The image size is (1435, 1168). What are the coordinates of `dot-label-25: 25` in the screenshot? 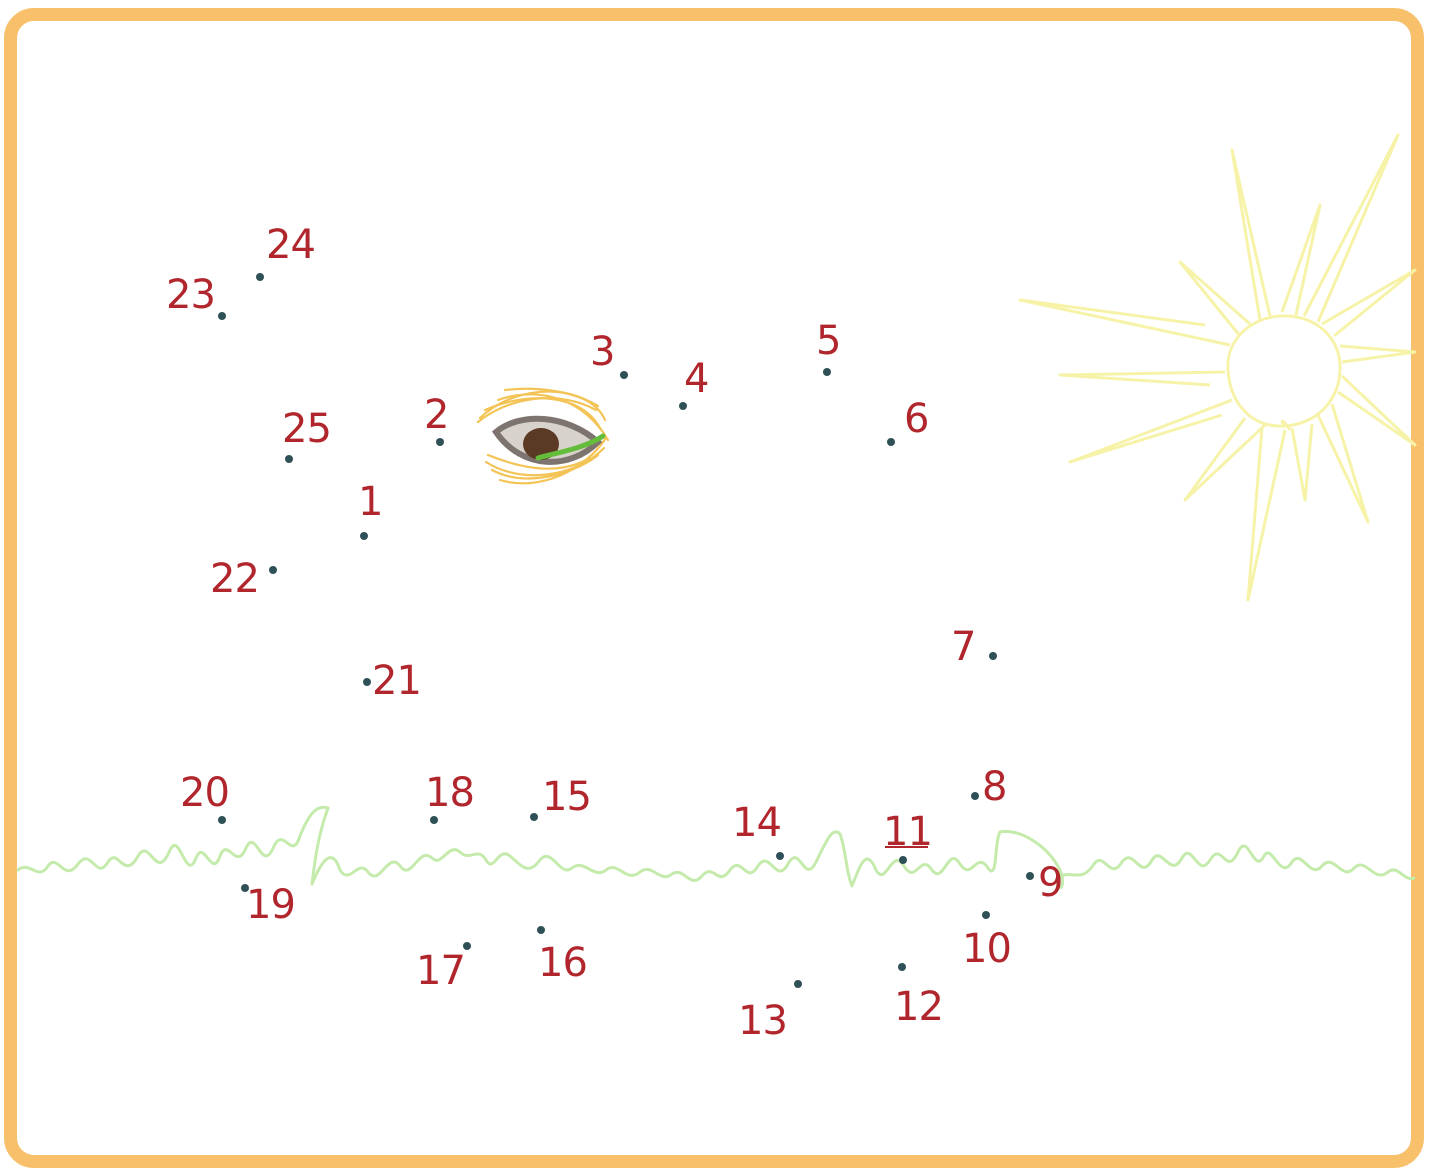 It's located at (306, 429).